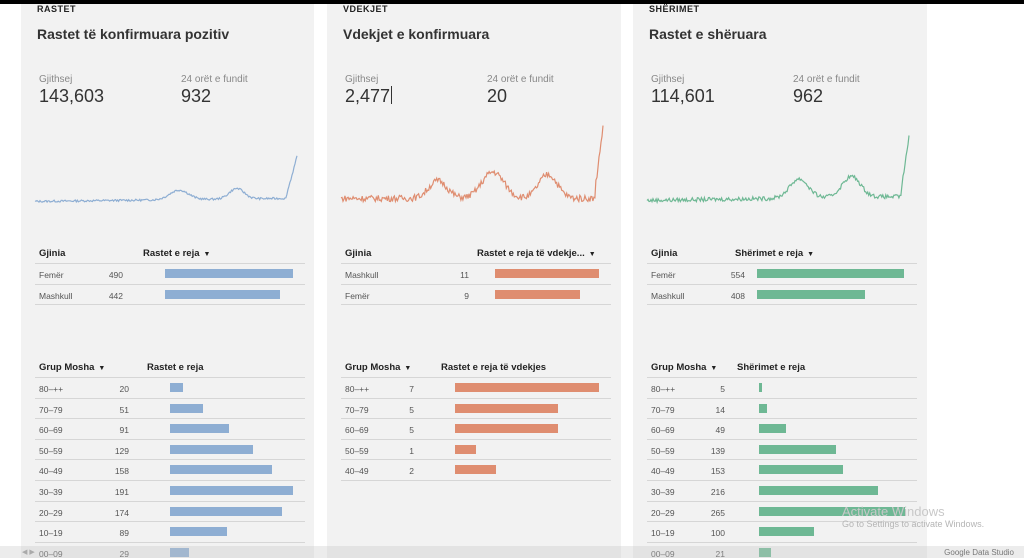 Image resolution: width=1024 pixels, height=558 pixels. I want to click on age-label: 00–09, so click(663, 553).